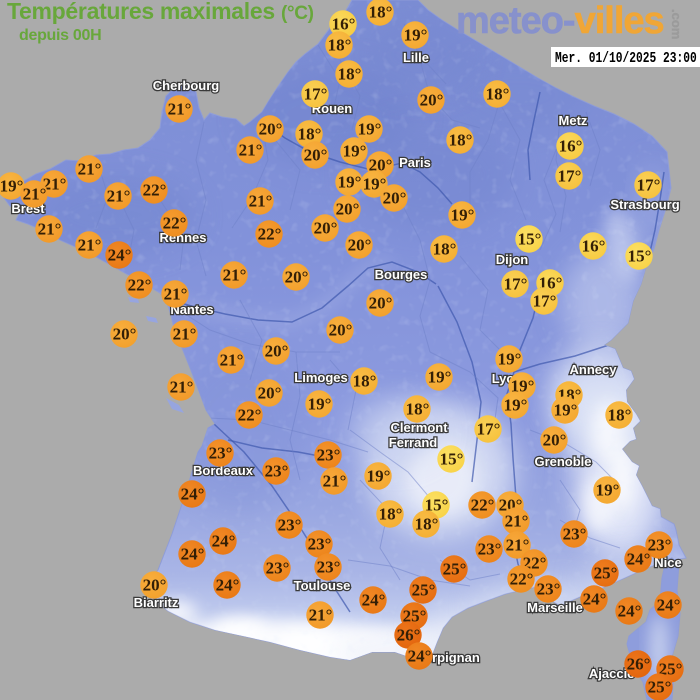  Describe the element at coordinates (186, 85) in the screenshot. I see `svg-text: Cherbourg` at that location.